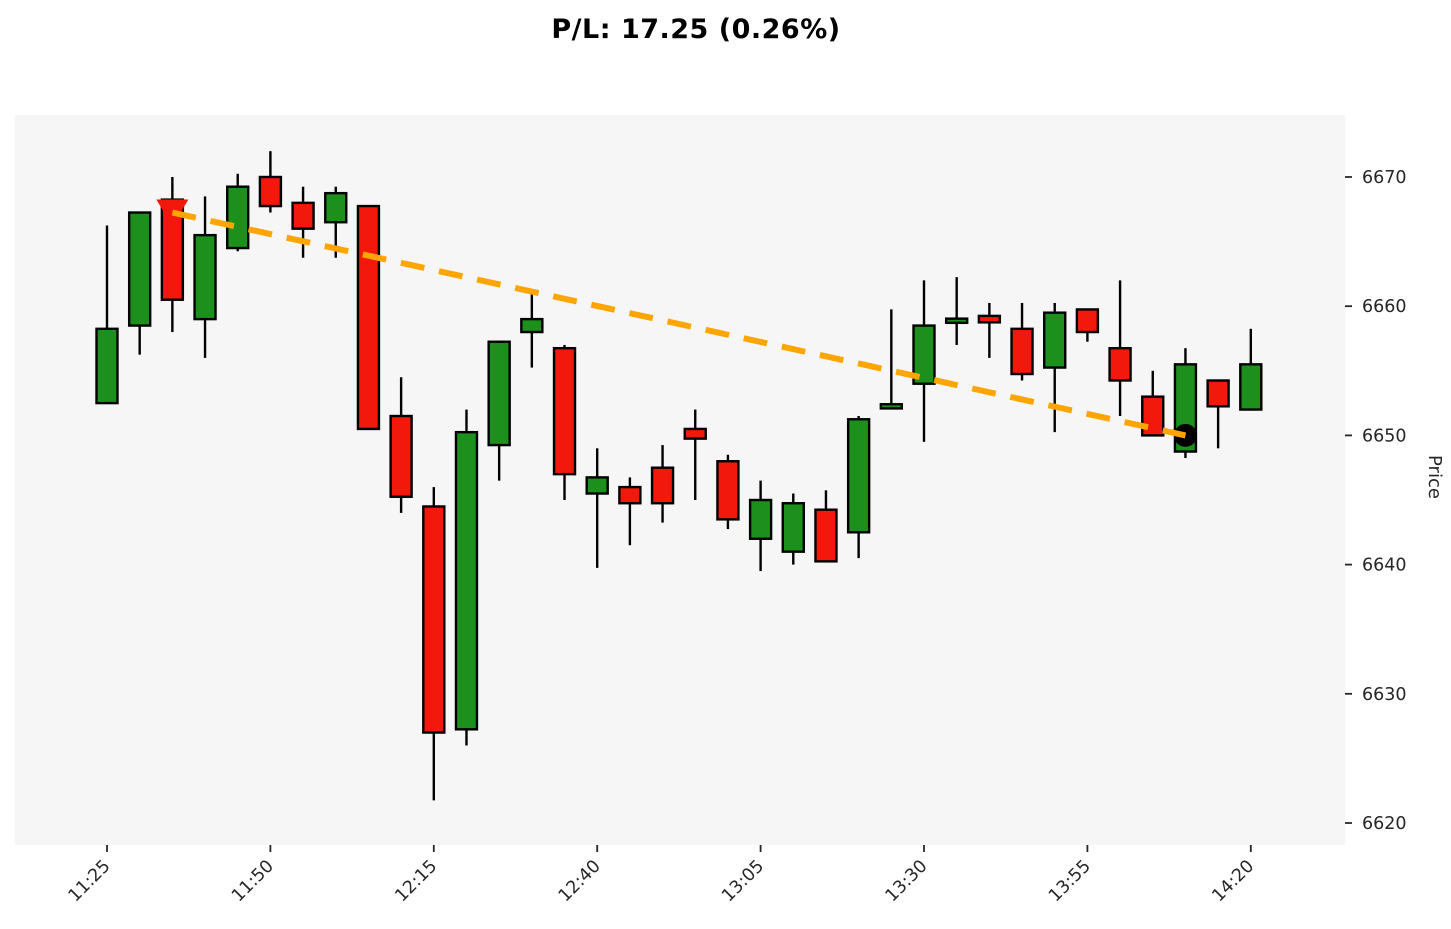 Image resolution: width=1451 pixels, height=929 pixels. Describe the element at coordinates (253, 881) in the screenshot. I see `x-tick-label: 11:50` at that location.